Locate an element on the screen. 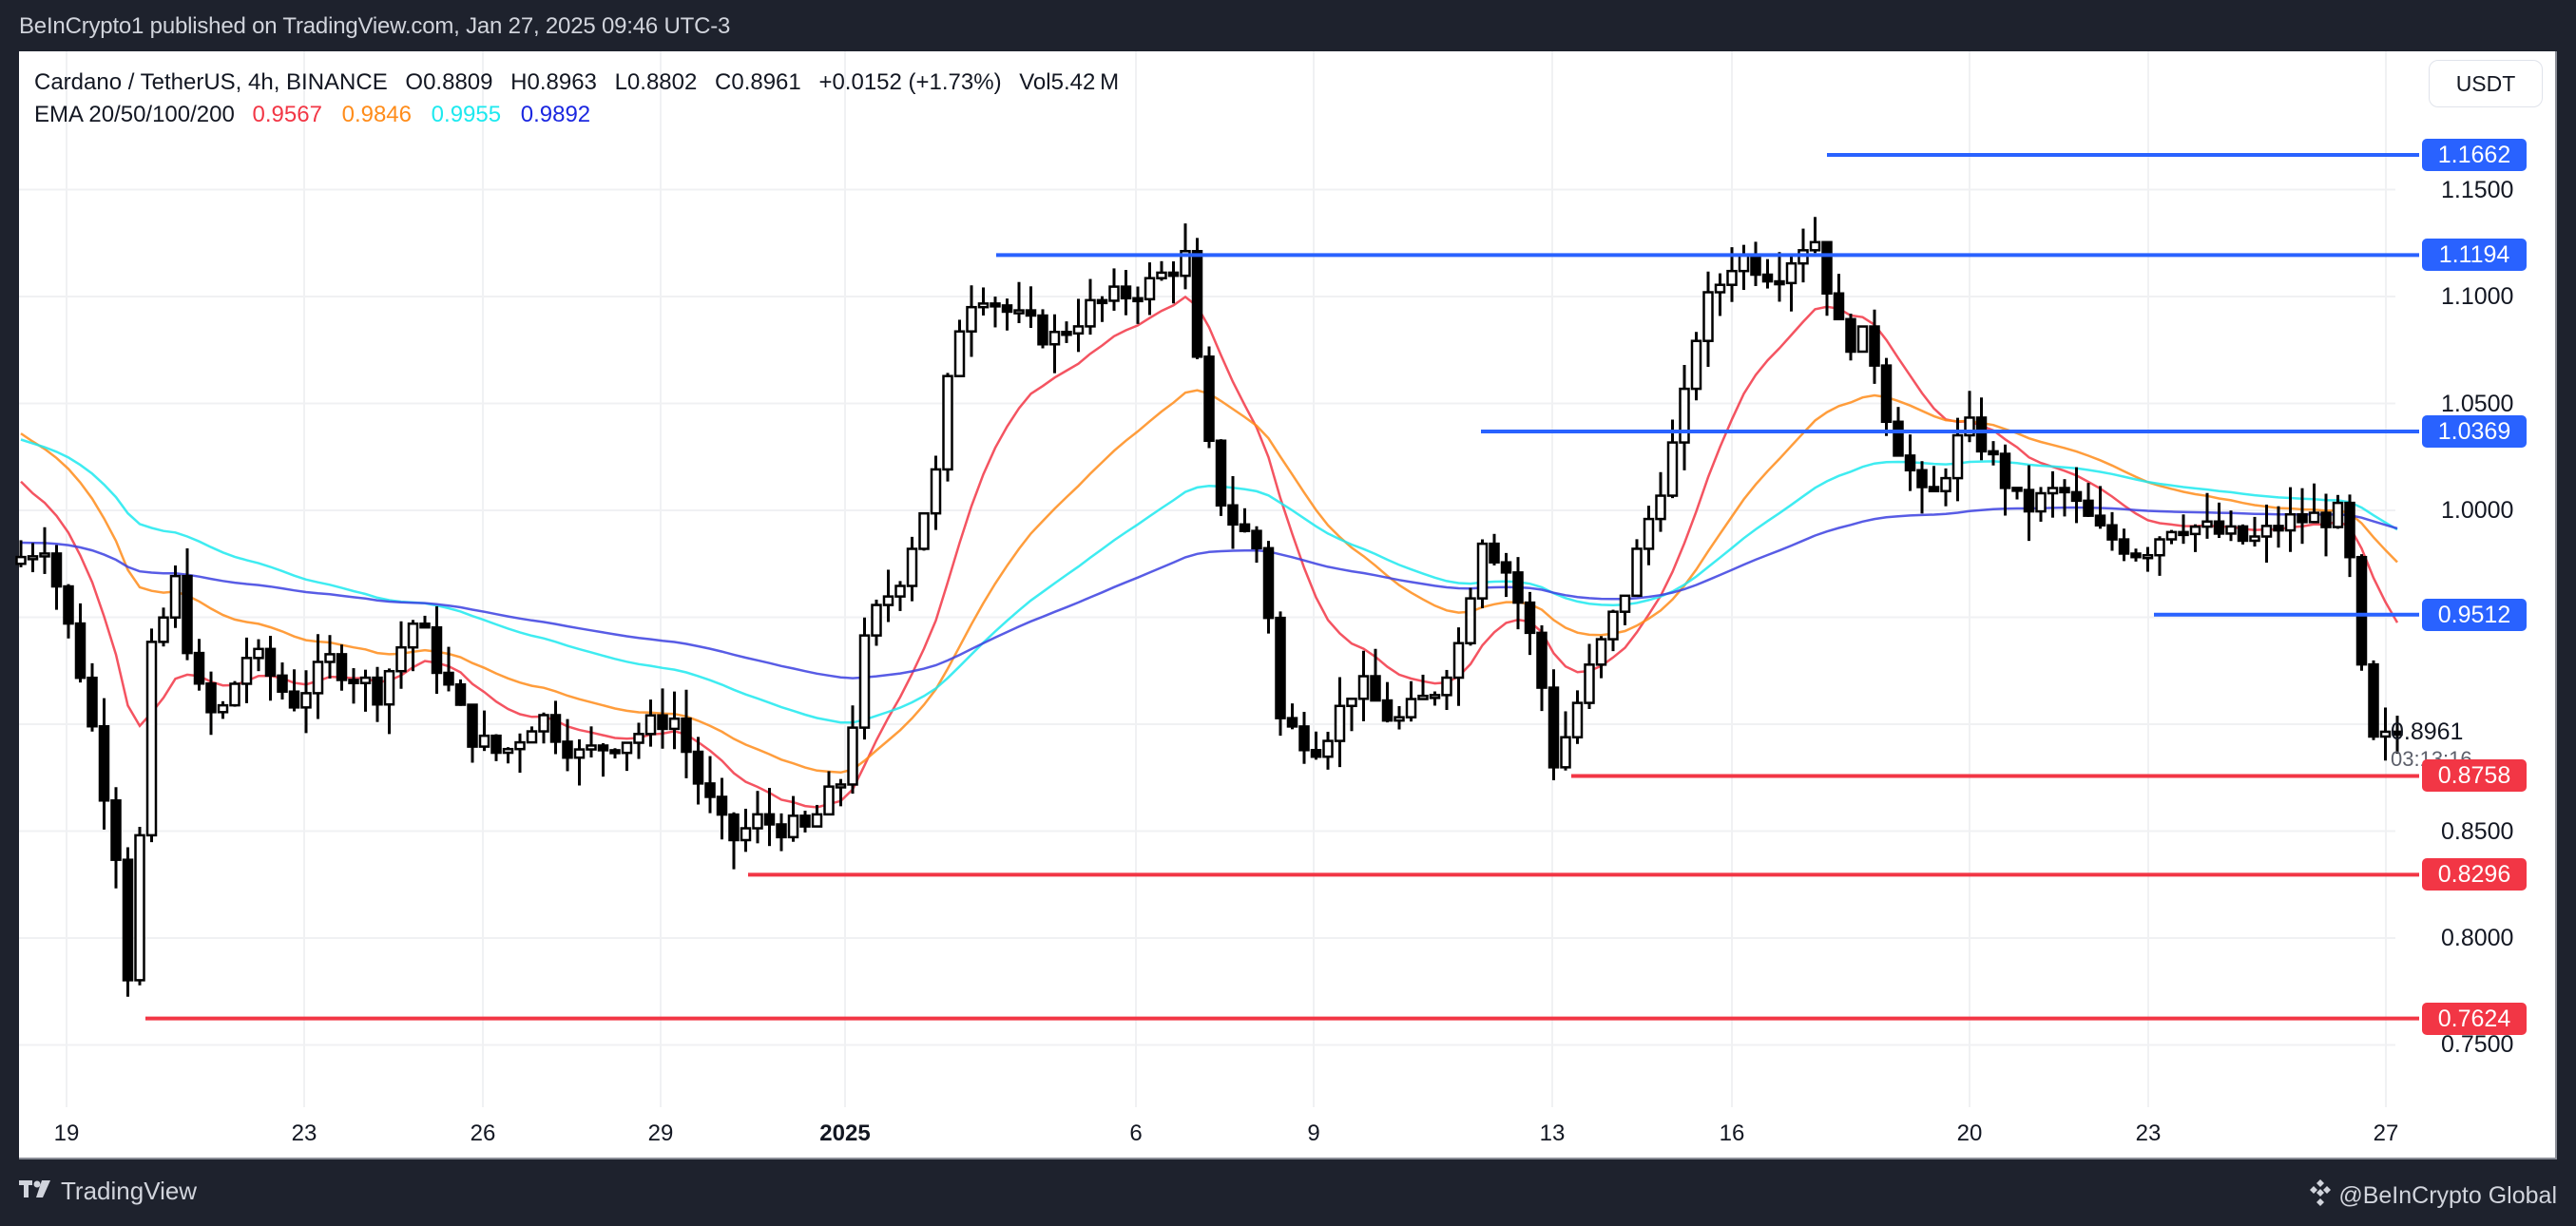 This screenshot has width=2576, height=1226. ohlc-open: O0.8809 is located at coordinates (449, 82).